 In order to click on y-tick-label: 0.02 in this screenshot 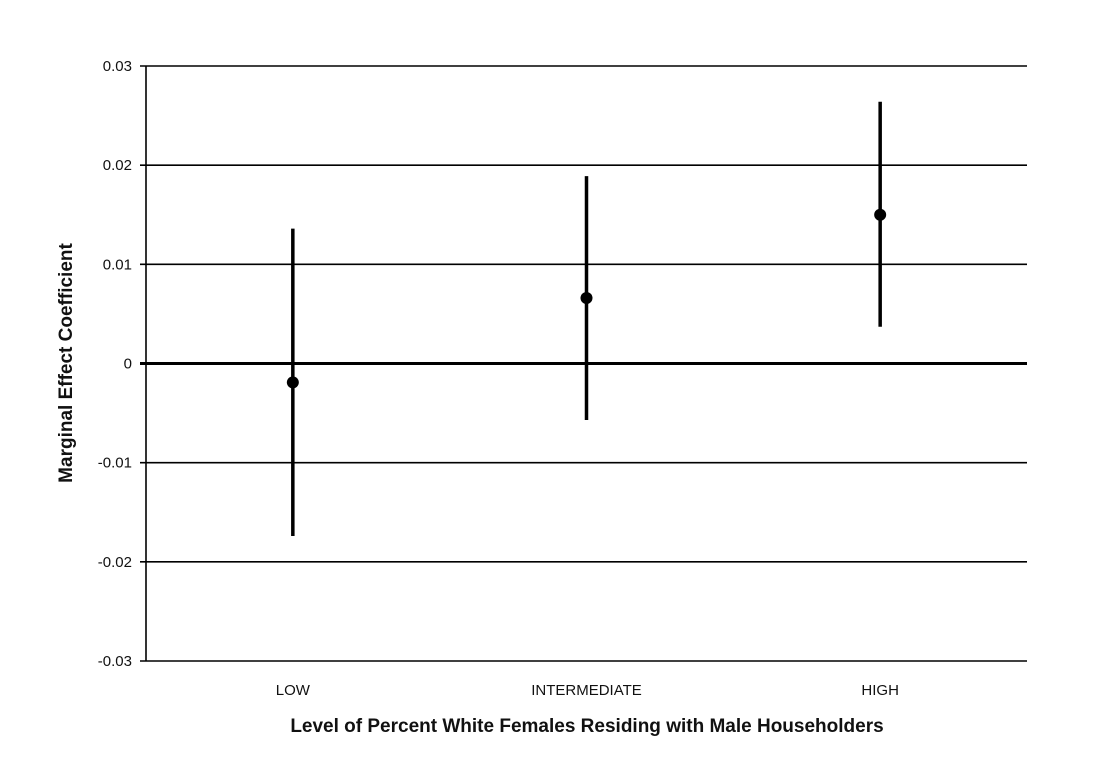, I will do `click(117, 165)`.